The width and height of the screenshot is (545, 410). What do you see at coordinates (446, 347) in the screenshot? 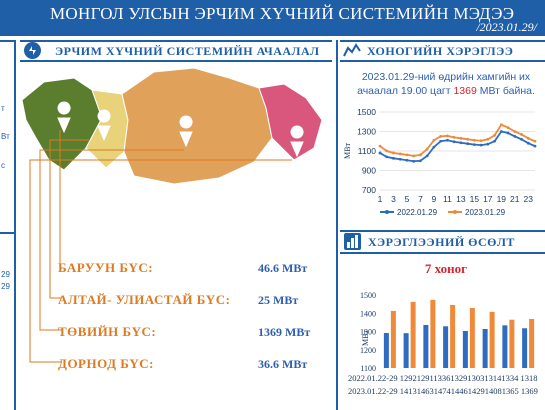
I see `bar-2022.01.22-29-01.25` at bounding box center [446, 347].